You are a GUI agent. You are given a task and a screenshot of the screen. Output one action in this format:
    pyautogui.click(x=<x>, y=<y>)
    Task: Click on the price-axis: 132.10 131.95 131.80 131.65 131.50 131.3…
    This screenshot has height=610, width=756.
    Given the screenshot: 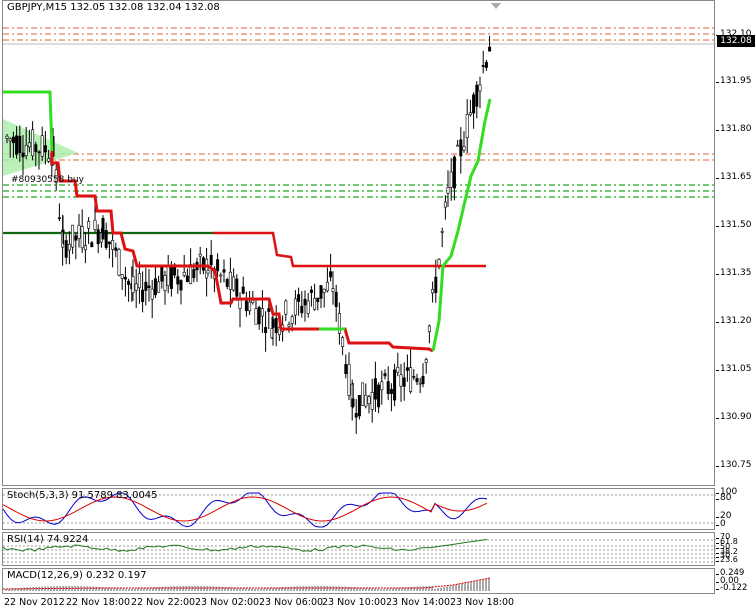 What is the action you would take?
    pyautogui.click(x=736, y=243)
    